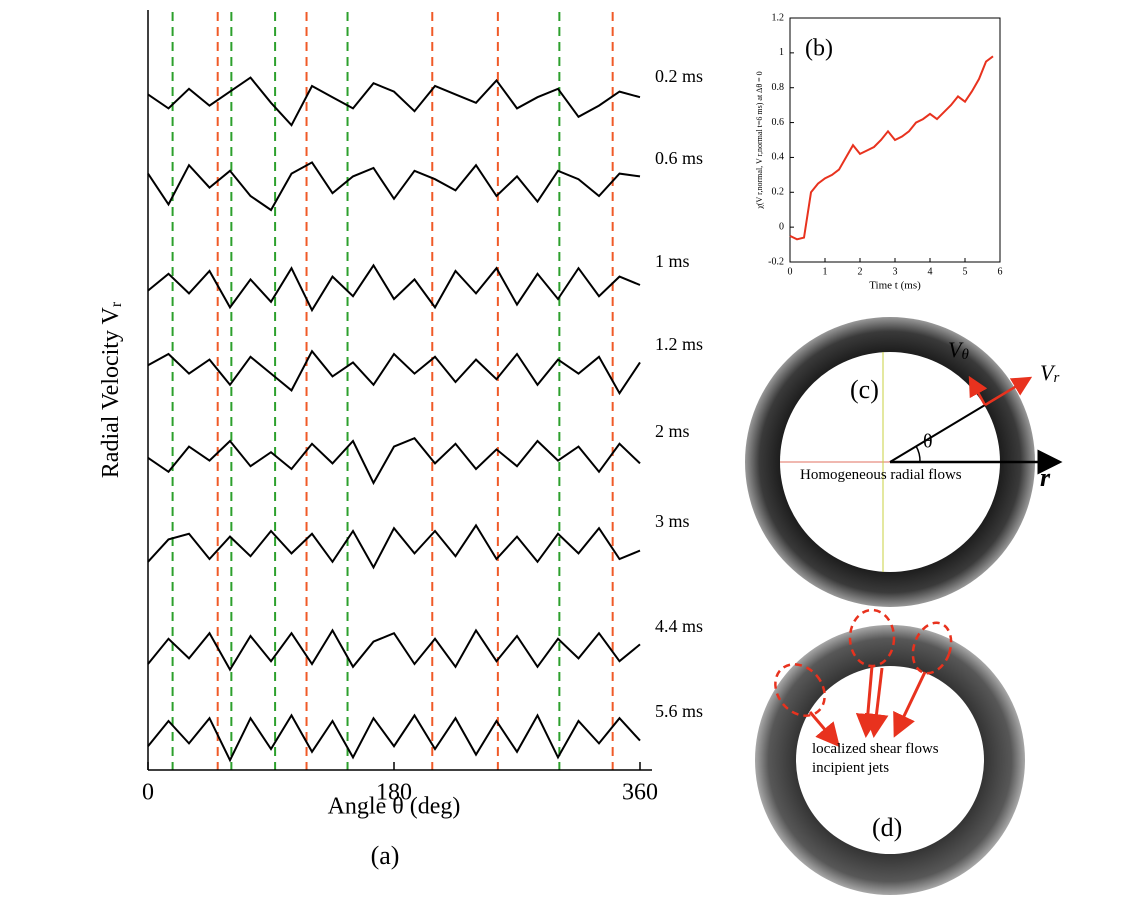  Describe the element at coordinates (679, 344) in the screenshot. I see `trace-label: 1.2 ms` at that location.